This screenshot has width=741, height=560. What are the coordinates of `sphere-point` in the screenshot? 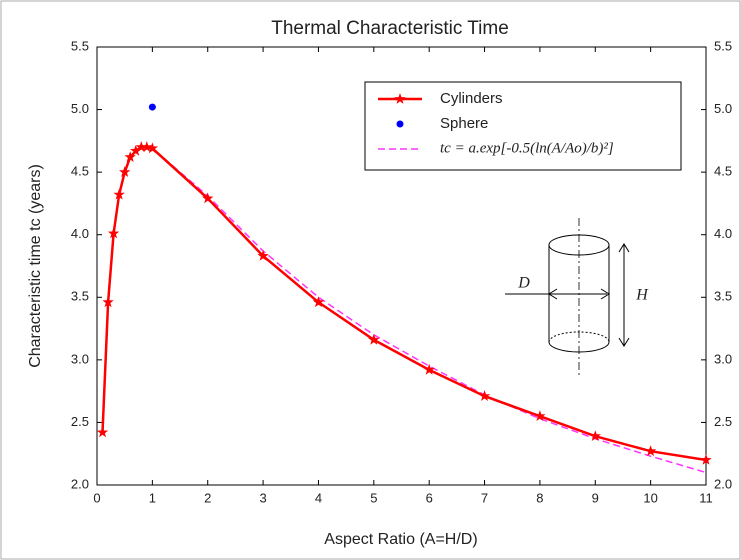 It's located at (152, 107).